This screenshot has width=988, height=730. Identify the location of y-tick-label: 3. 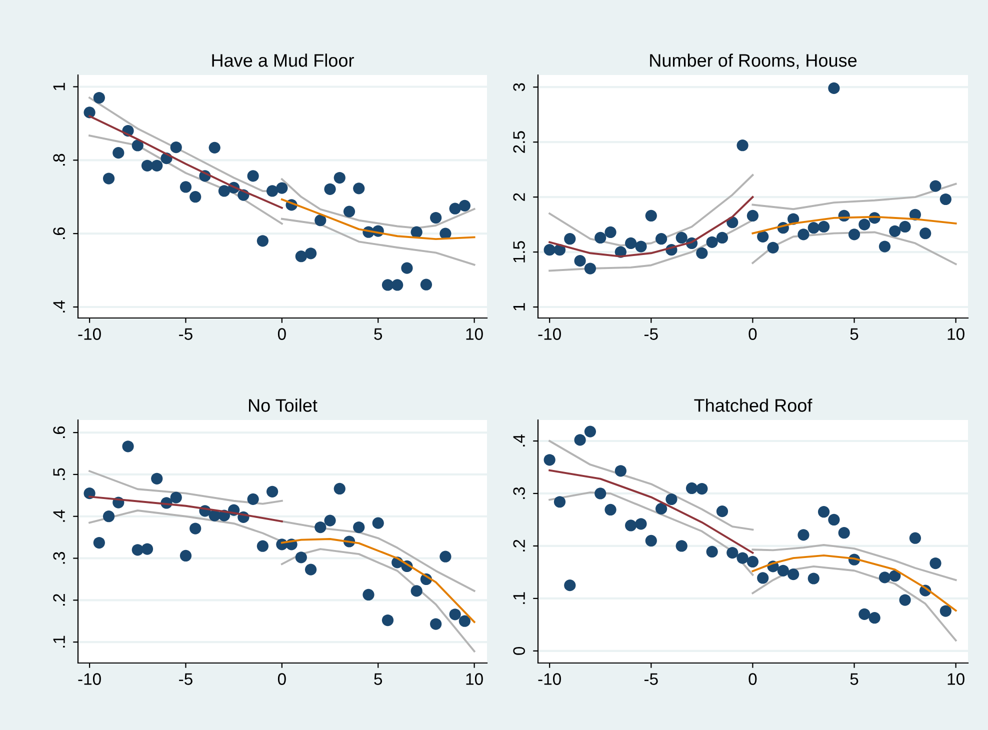
(519, 87).